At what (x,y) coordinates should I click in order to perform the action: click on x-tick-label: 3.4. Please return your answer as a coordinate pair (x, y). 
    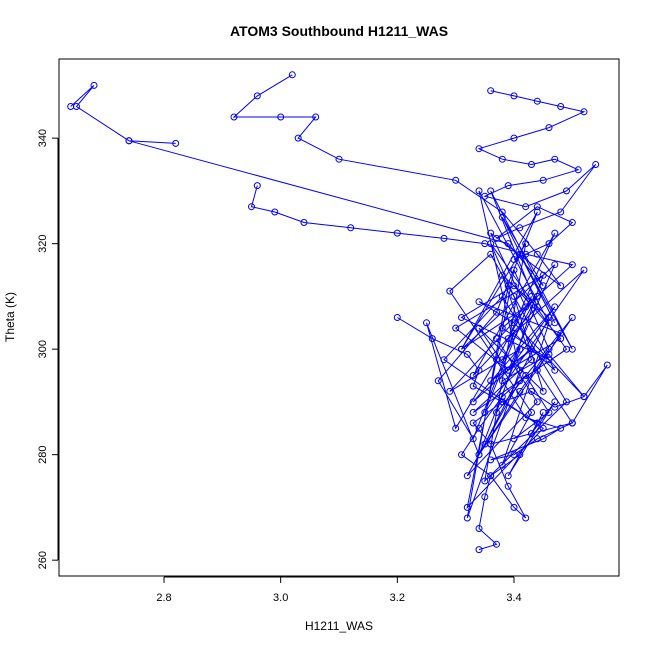
    Looking at the image, I should click on (513, 598).